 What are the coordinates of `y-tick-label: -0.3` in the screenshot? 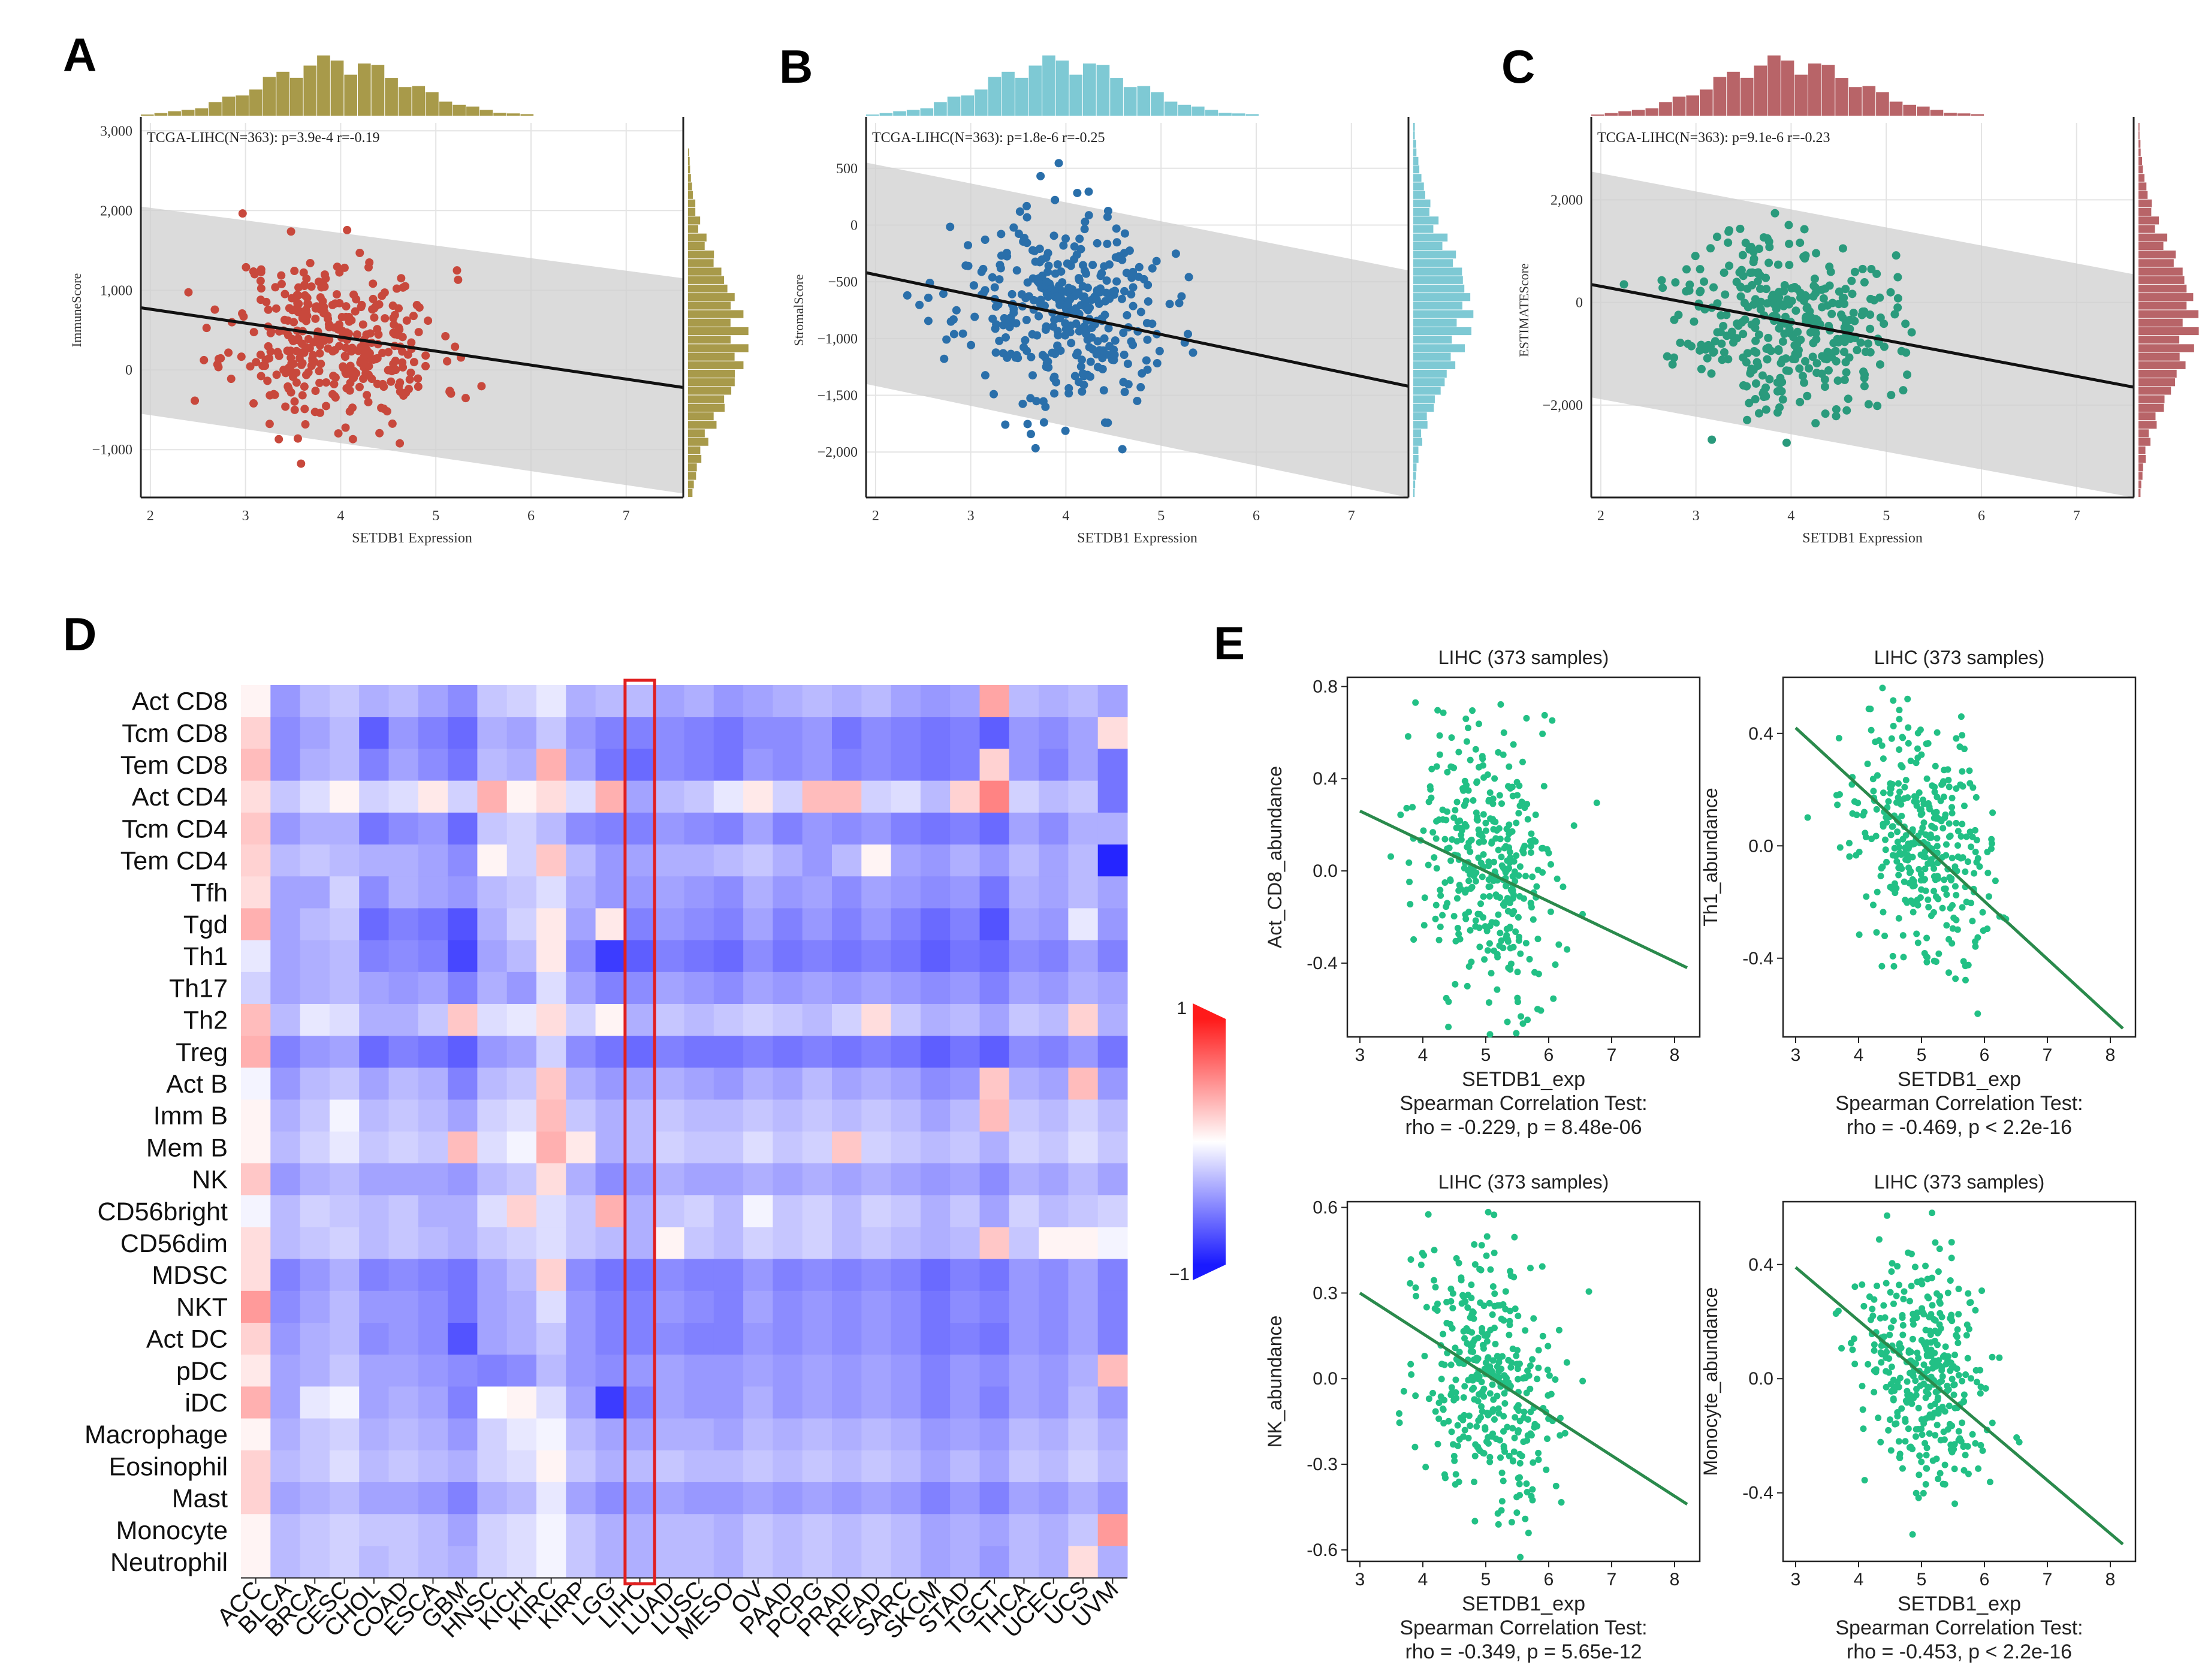 It's located at (1322, 1465).